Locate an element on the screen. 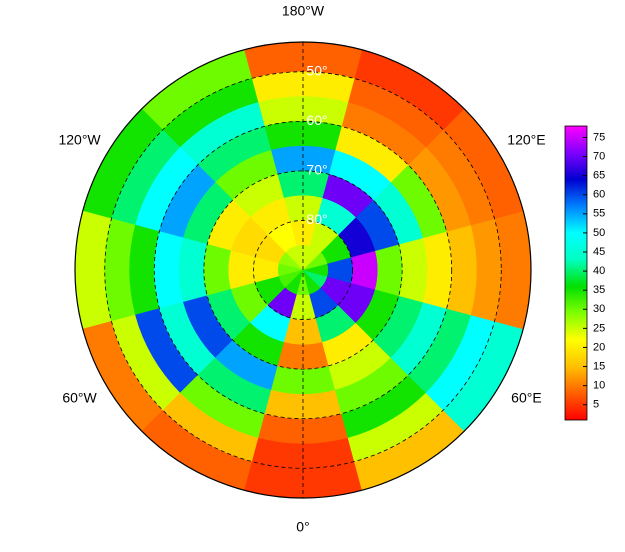 The height and width of the screenshot is (552, 625). colorbar-tick-label: 45 is located at coordinates (599, 252).